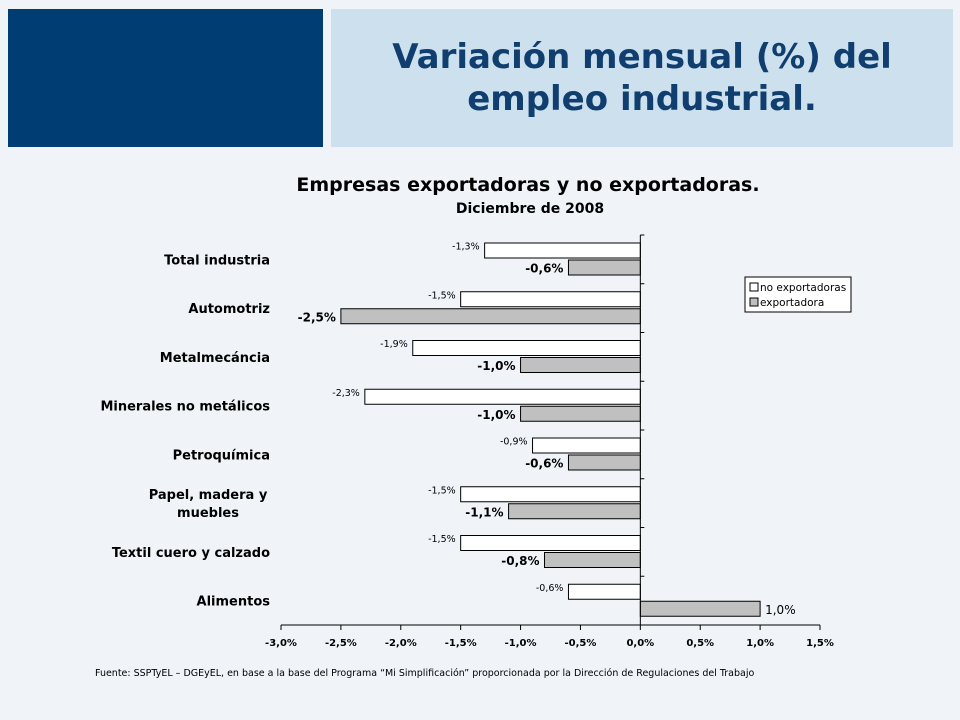 The width and height of the screenshot is (960, 720). Describe the element at coordinates (341, 643) in the screenshot. I see `x-tick-label: -2,5%` at that location.